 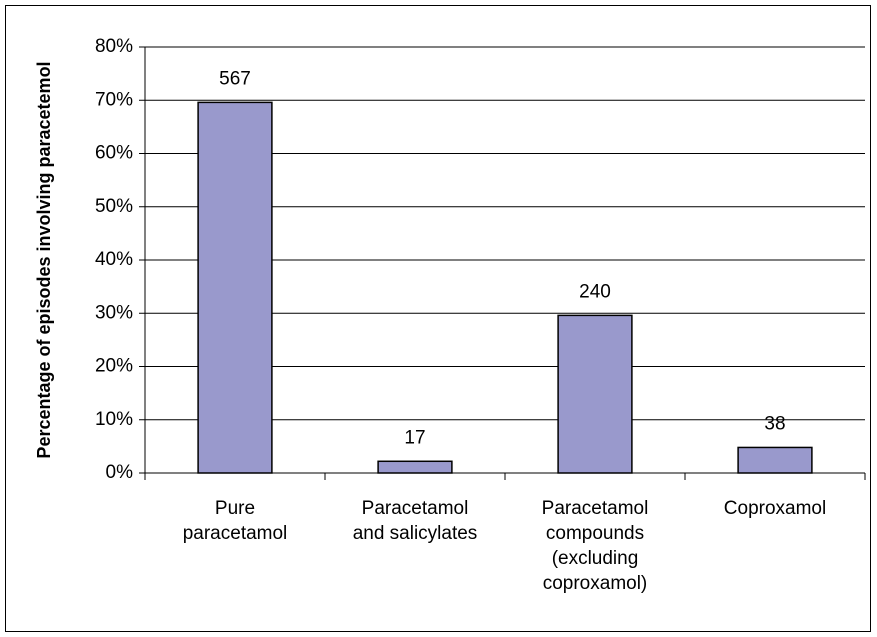 I want to click on x-tick-label: (excluding, so click(x=595, y=558).